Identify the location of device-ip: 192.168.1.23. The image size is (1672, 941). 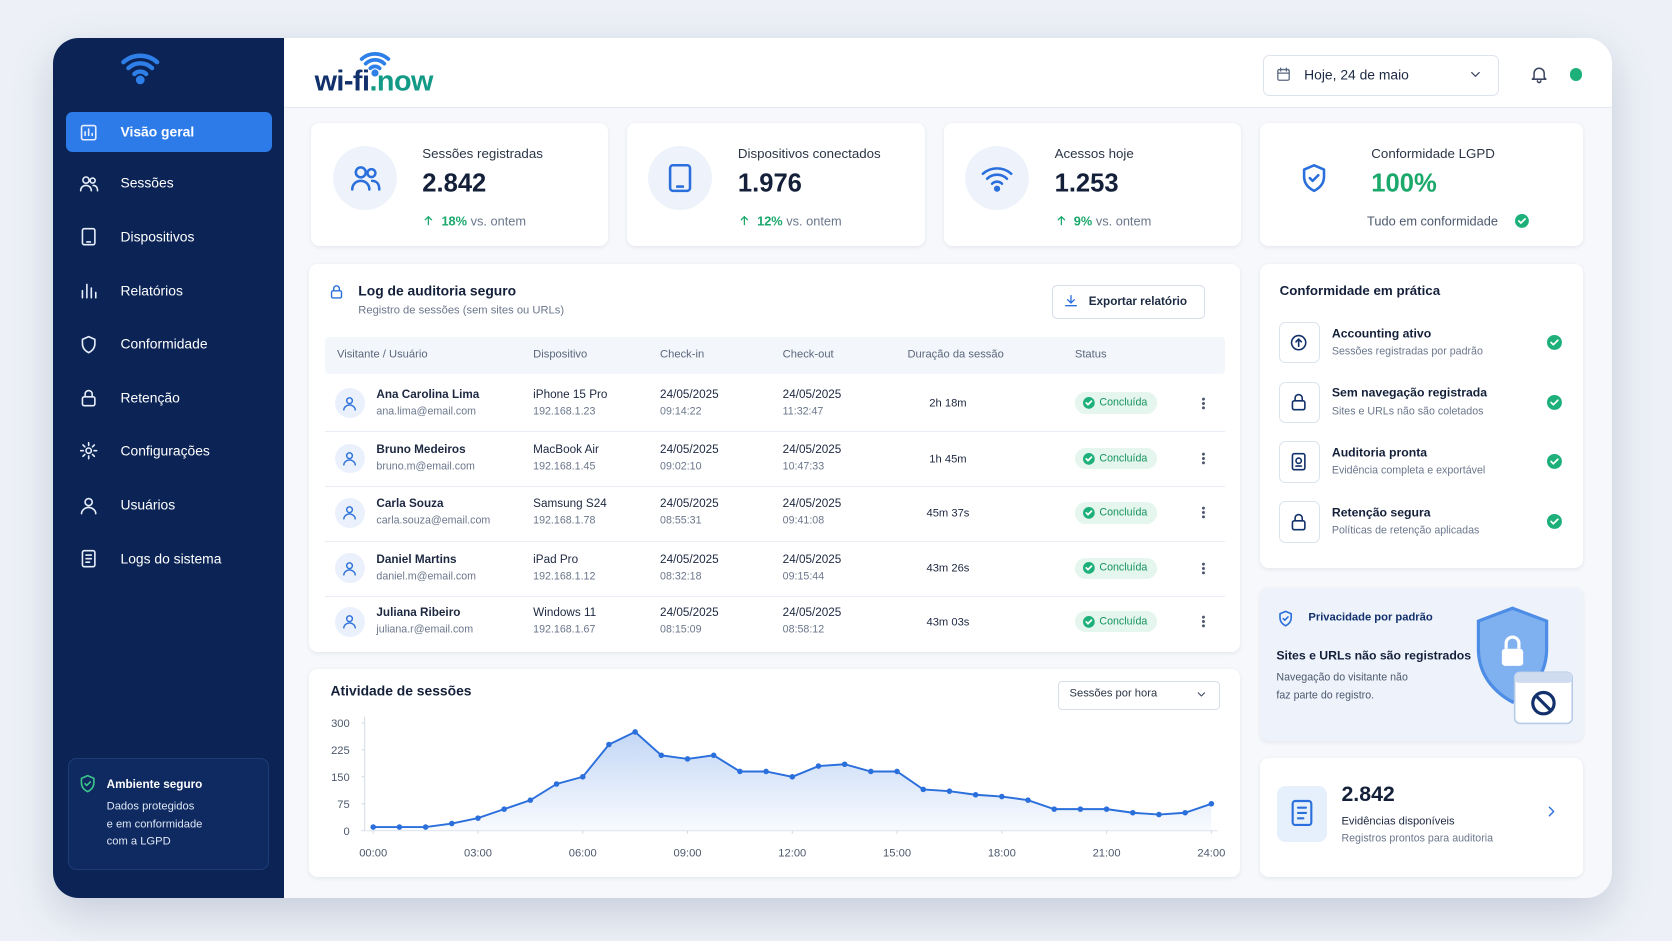
(564, 411).